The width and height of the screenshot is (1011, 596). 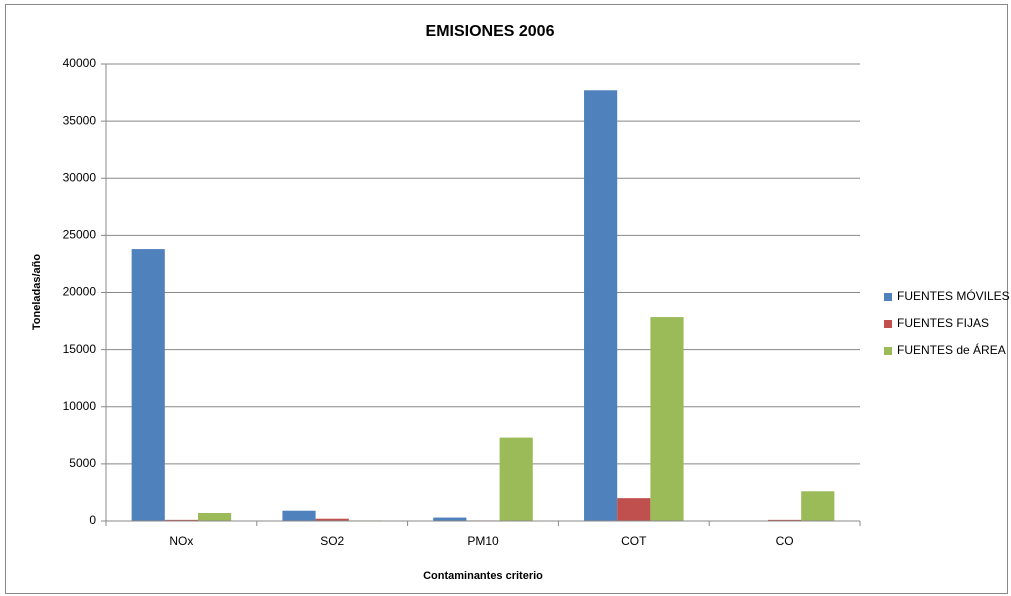 What do you see at coordinates (785, 541) in the screenshot?
I see `x-tick-label: CO` at bounding box center [785, 541].